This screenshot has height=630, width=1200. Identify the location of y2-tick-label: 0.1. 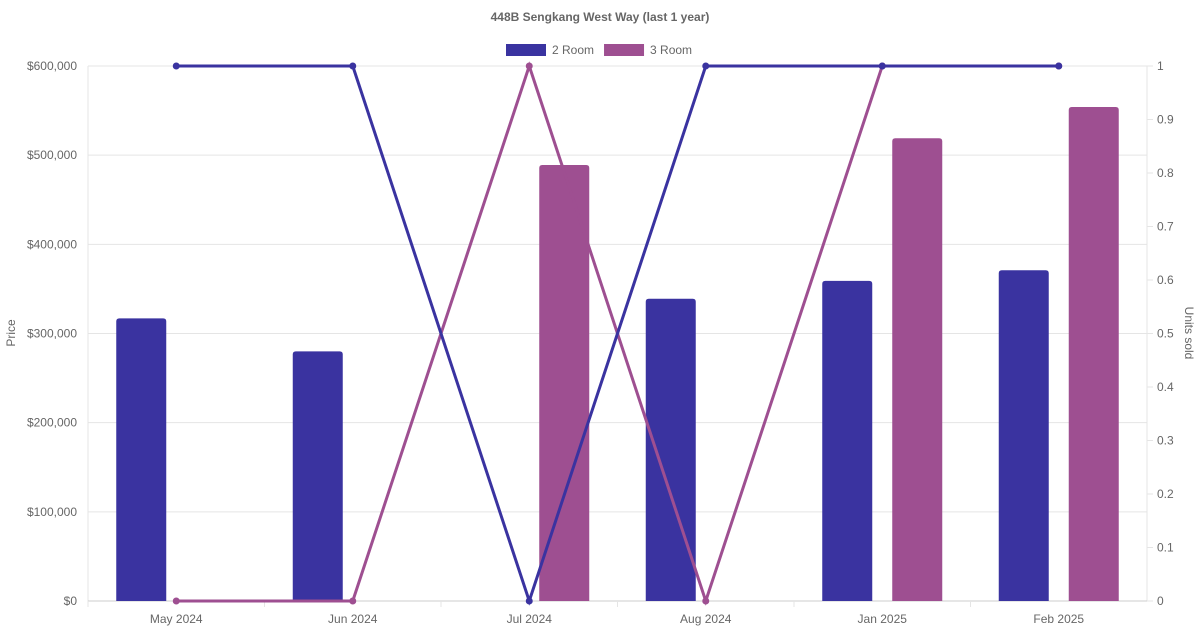
(1165, 548).